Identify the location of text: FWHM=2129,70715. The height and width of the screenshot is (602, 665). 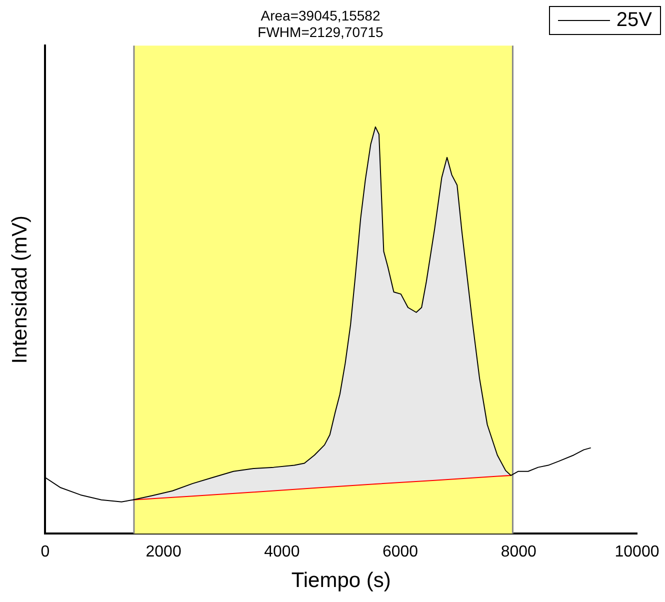
(321, 32).